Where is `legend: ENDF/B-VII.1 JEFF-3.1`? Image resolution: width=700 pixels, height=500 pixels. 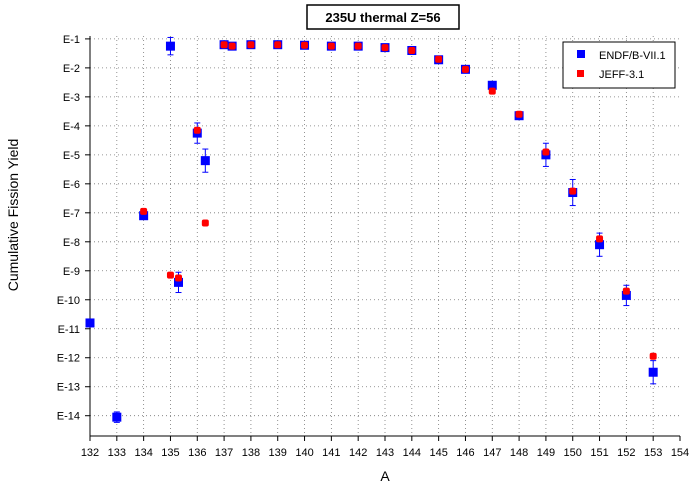 legend: ENDF/B-VII.1 JEFF-3.1 is located at coordinates (619, 65).